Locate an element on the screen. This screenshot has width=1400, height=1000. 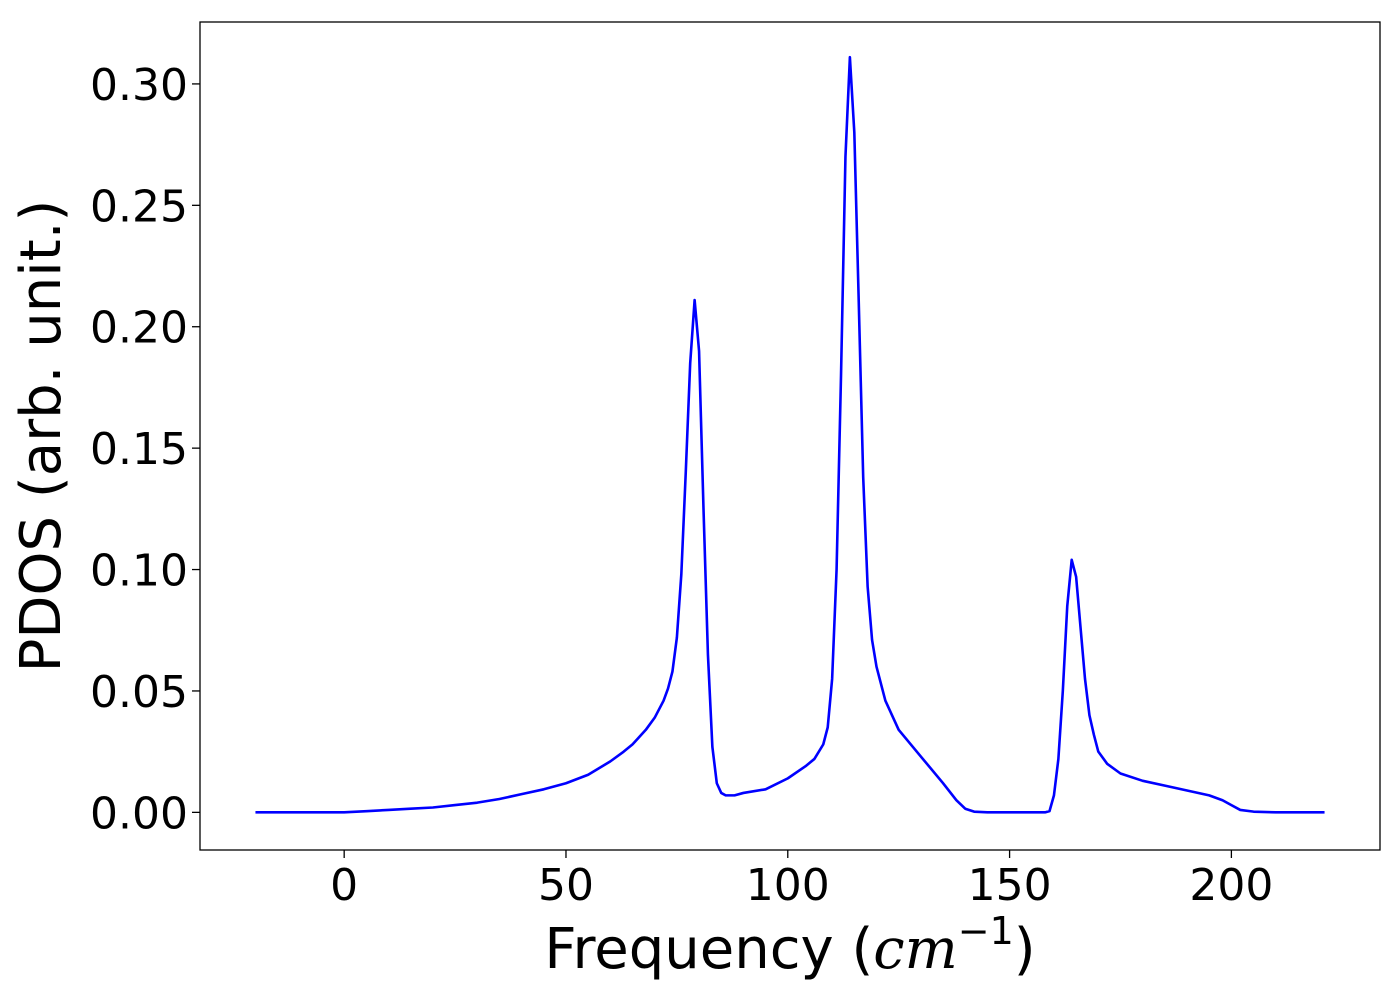
x-tick-label: 150 is located at coordinates (1010, 885).